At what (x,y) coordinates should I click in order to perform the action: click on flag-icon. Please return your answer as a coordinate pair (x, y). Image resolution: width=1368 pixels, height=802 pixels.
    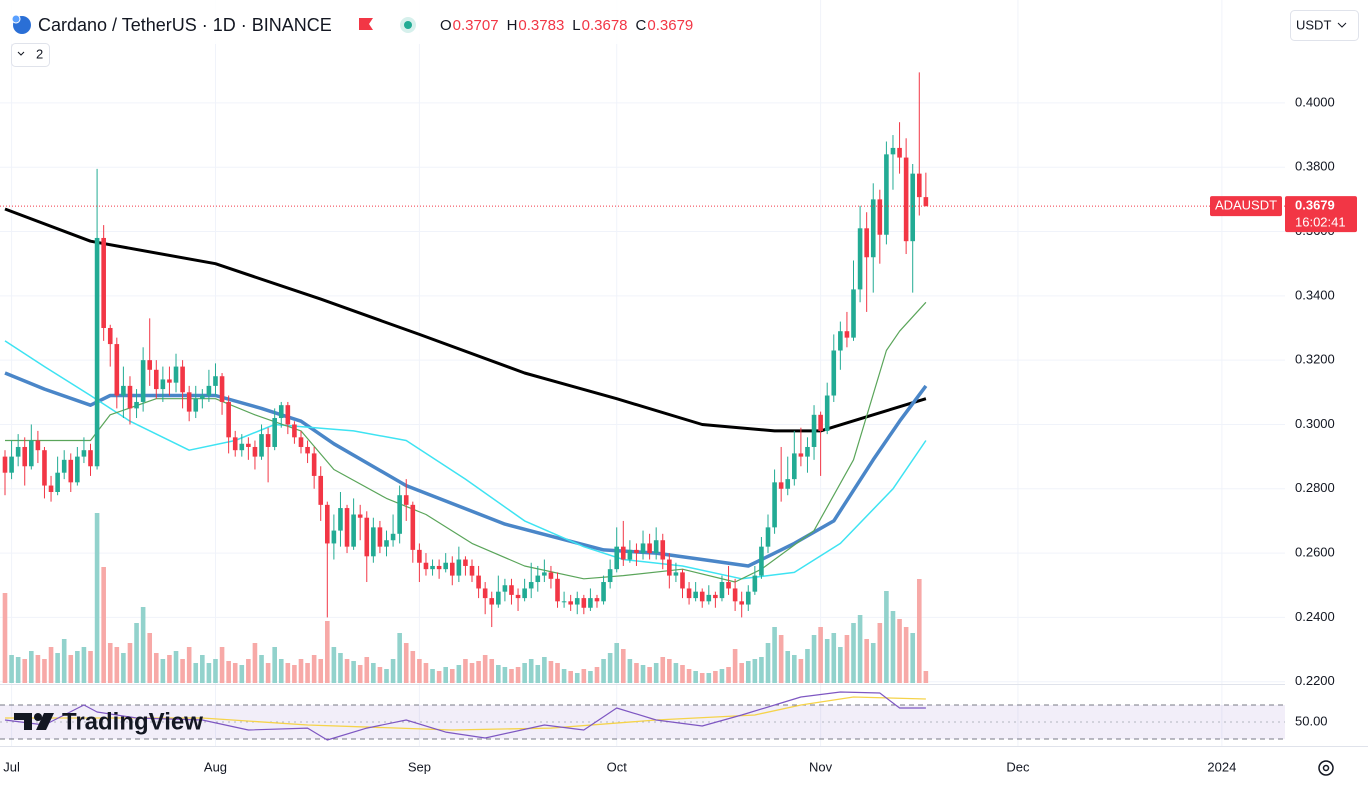
    Looking at the image, I should click on (366, 24).